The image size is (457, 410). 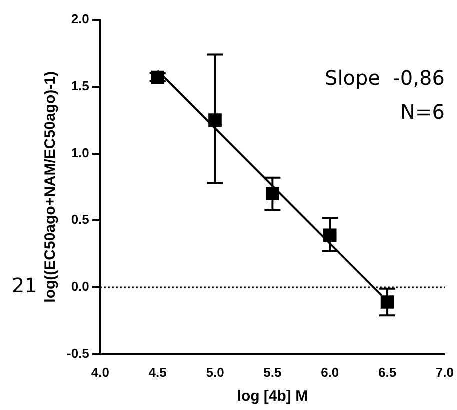 I want to click on y-tick-label: 1.0, so click(x=80, y=152).